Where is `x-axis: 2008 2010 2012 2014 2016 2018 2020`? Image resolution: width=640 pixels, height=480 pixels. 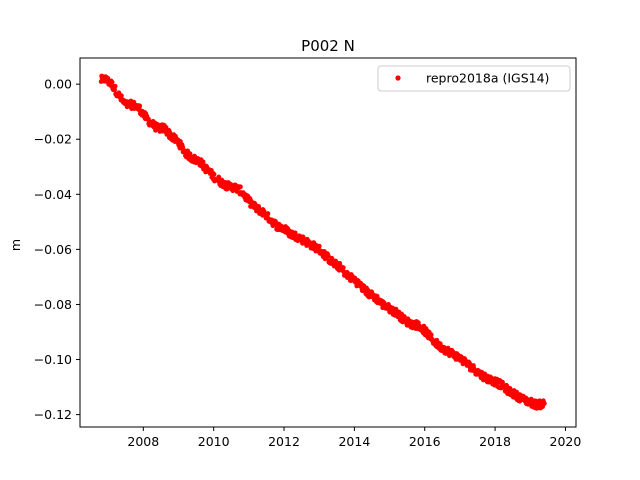 x-axis: 2008 2010 2012 2014 2016 2018 2020 is located at coordinates (354, 438).